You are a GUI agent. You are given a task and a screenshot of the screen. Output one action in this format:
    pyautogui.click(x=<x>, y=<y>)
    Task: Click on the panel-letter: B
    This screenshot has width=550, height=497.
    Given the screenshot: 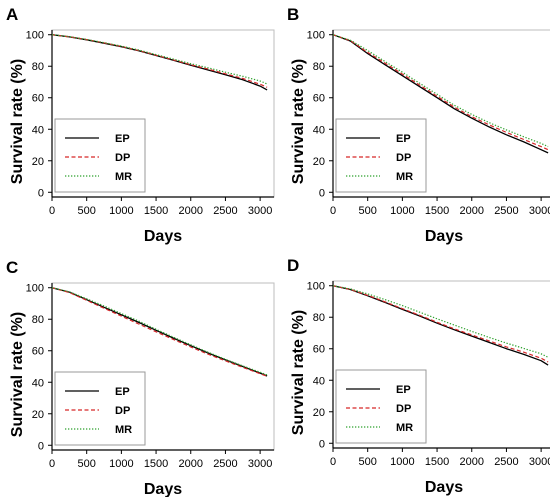 What is the action you would take?
    pyautogui.click(x=293, y=14)
    